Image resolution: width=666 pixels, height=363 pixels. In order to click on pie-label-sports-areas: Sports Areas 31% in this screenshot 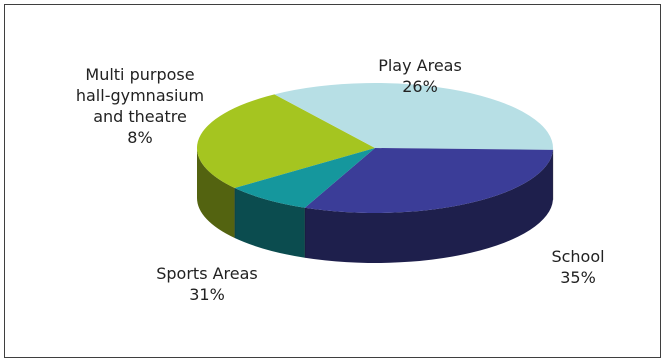, I will do `click(207, 284)`.